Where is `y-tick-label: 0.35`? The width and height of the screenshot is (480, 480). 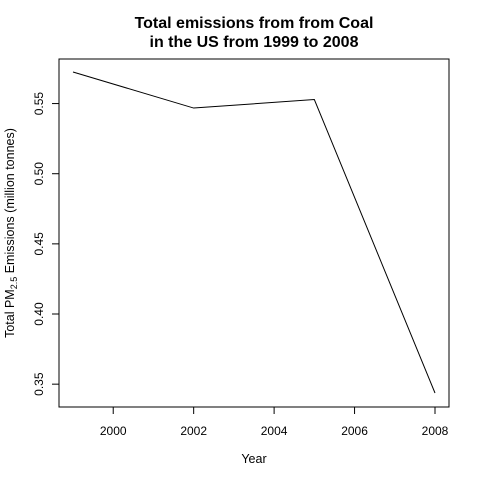 y-tick-label: 0.35 is located at coordinates (39, 384).